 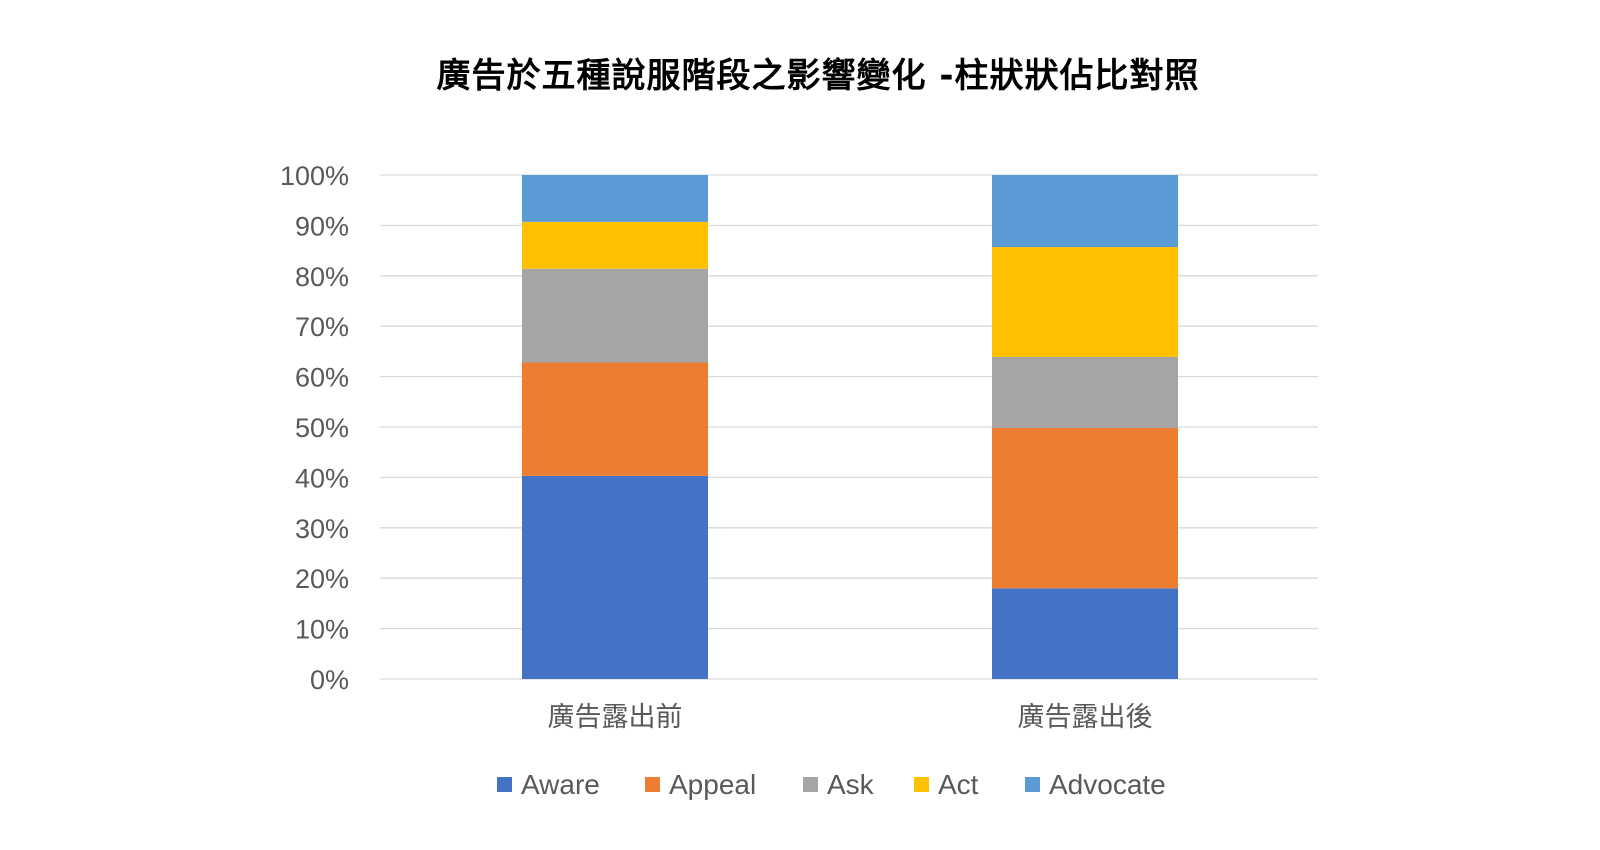 What do you see at coordinates (921, 784) in the screenshot?
I see `legend-swatch-act` at bounding box center [921, 784].